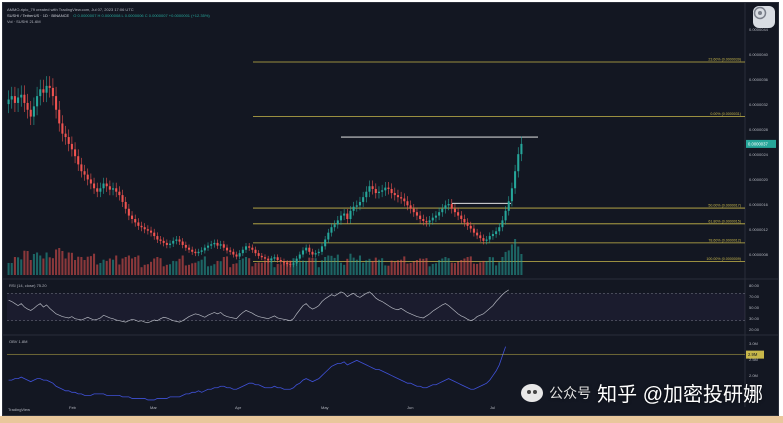  Describe the element at coordinates (38, 15) in the screenshot. I see `symbol-label: SUSHI / TetherUS · 1D · BINANCE` at that location.